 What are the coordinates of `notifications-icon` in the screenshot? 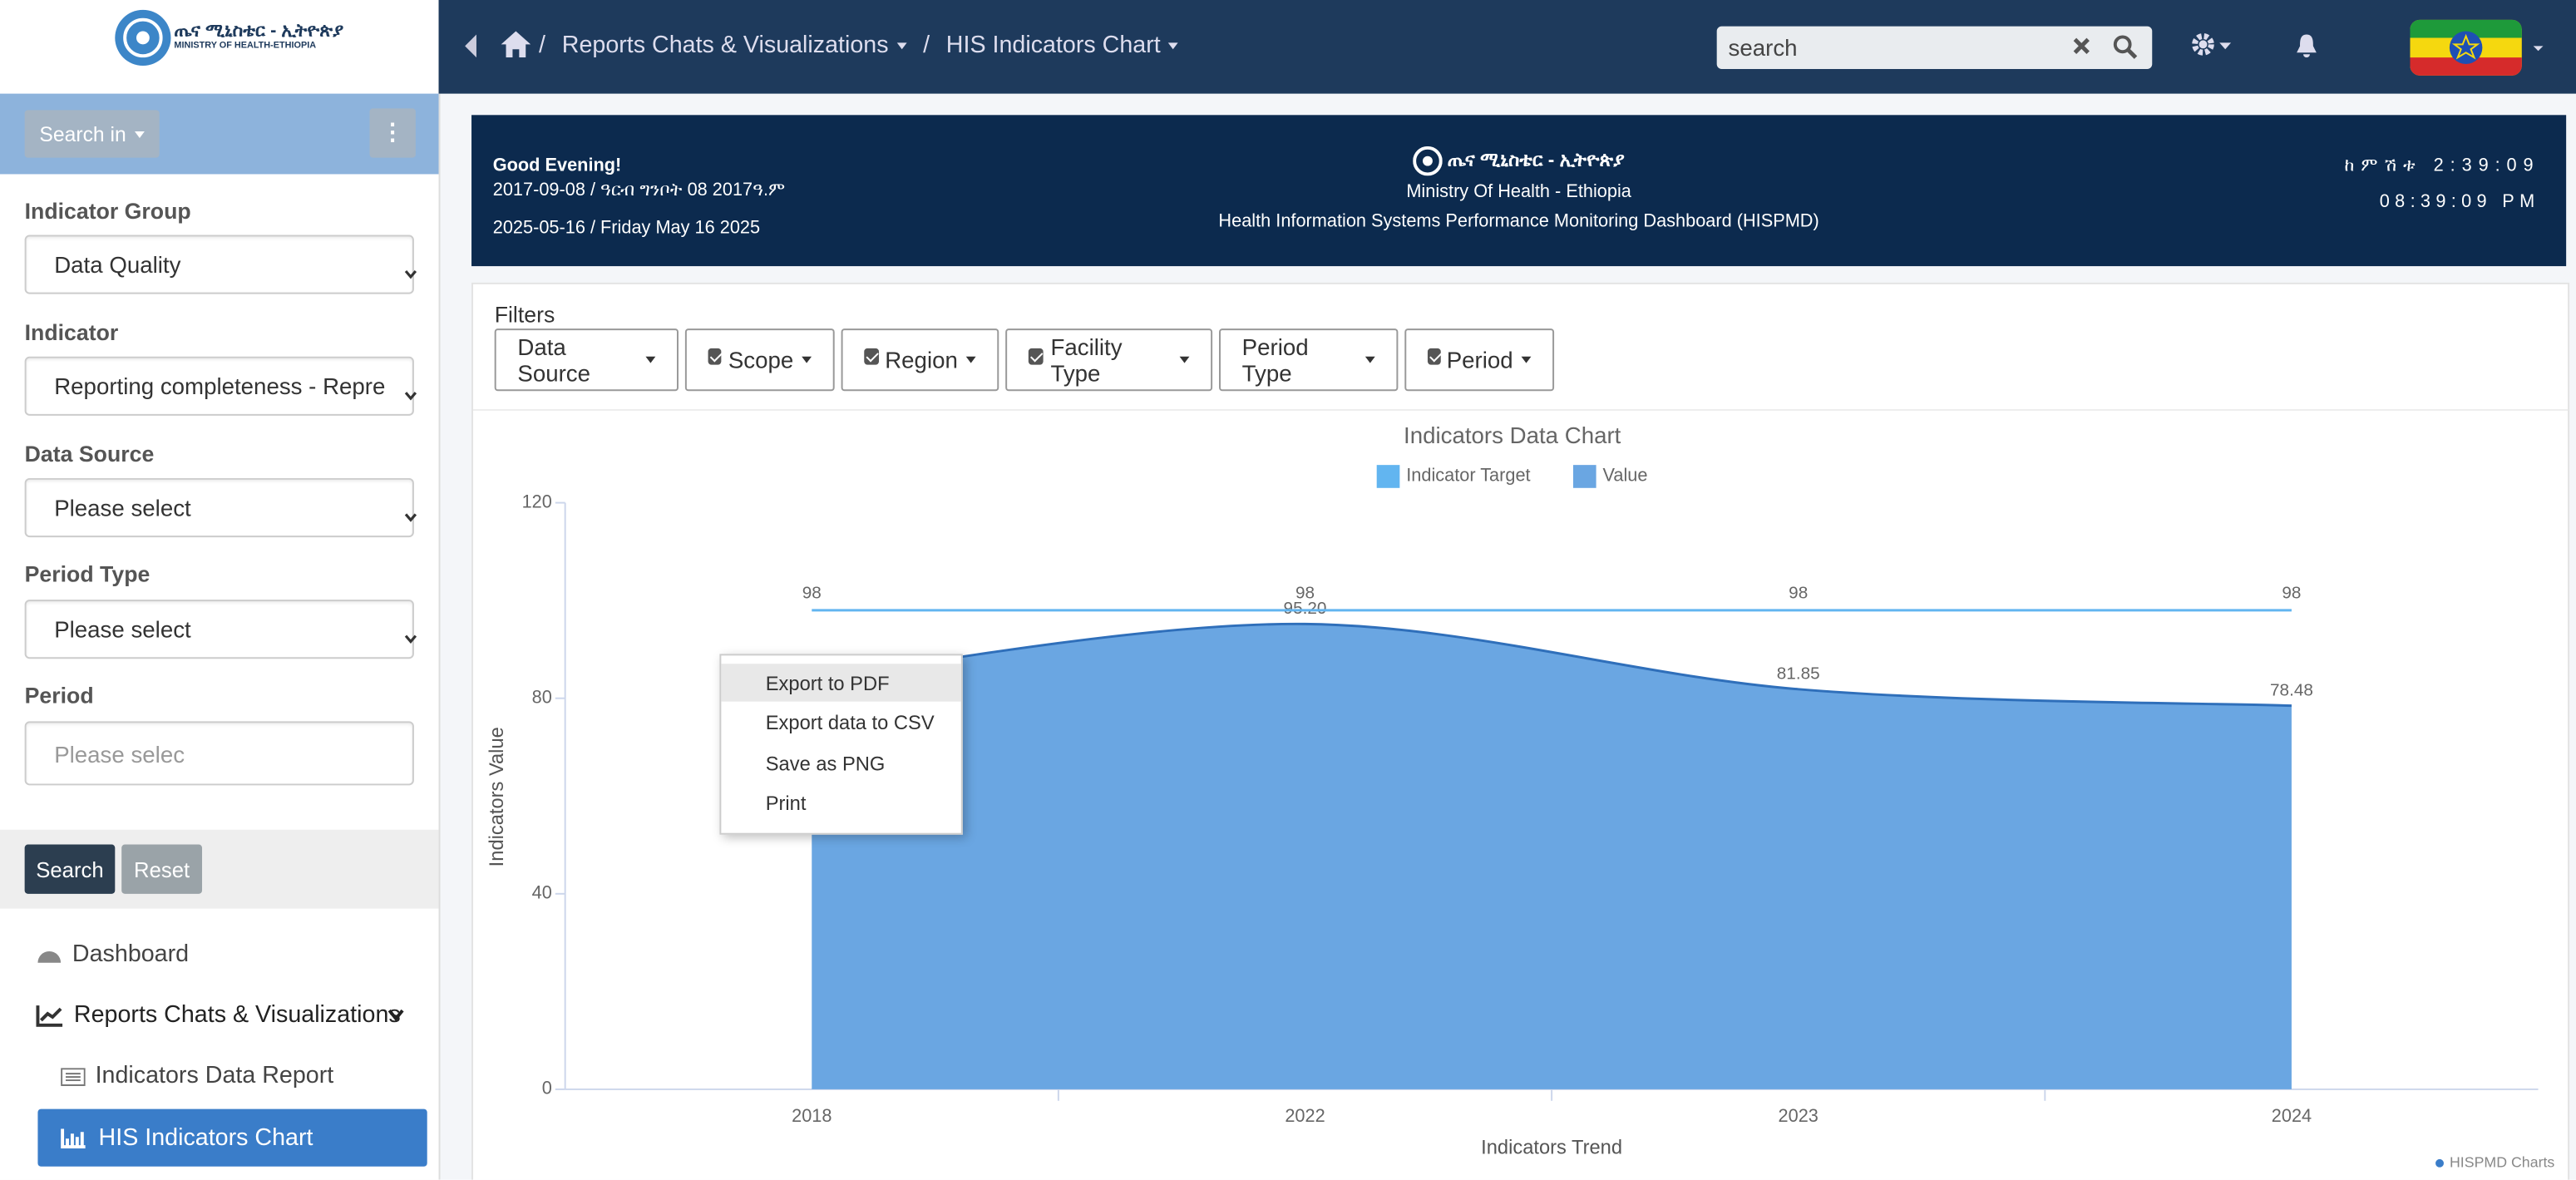 It's located at (2306, 47).